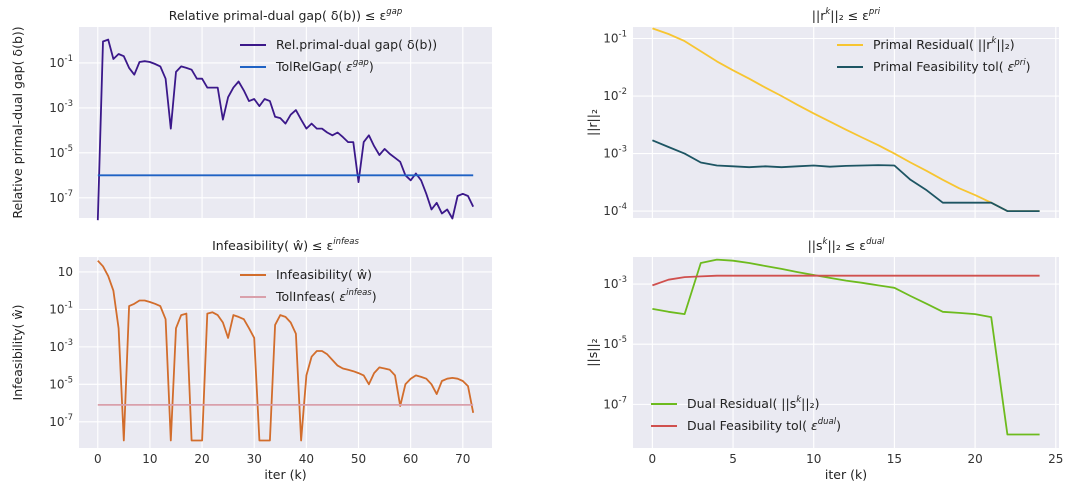  What do you see at coordinates (846, 15) in the screenshot?
I see `chart-title: ||rk||₂ ≤ εpri` at bounding box center [846, 15].